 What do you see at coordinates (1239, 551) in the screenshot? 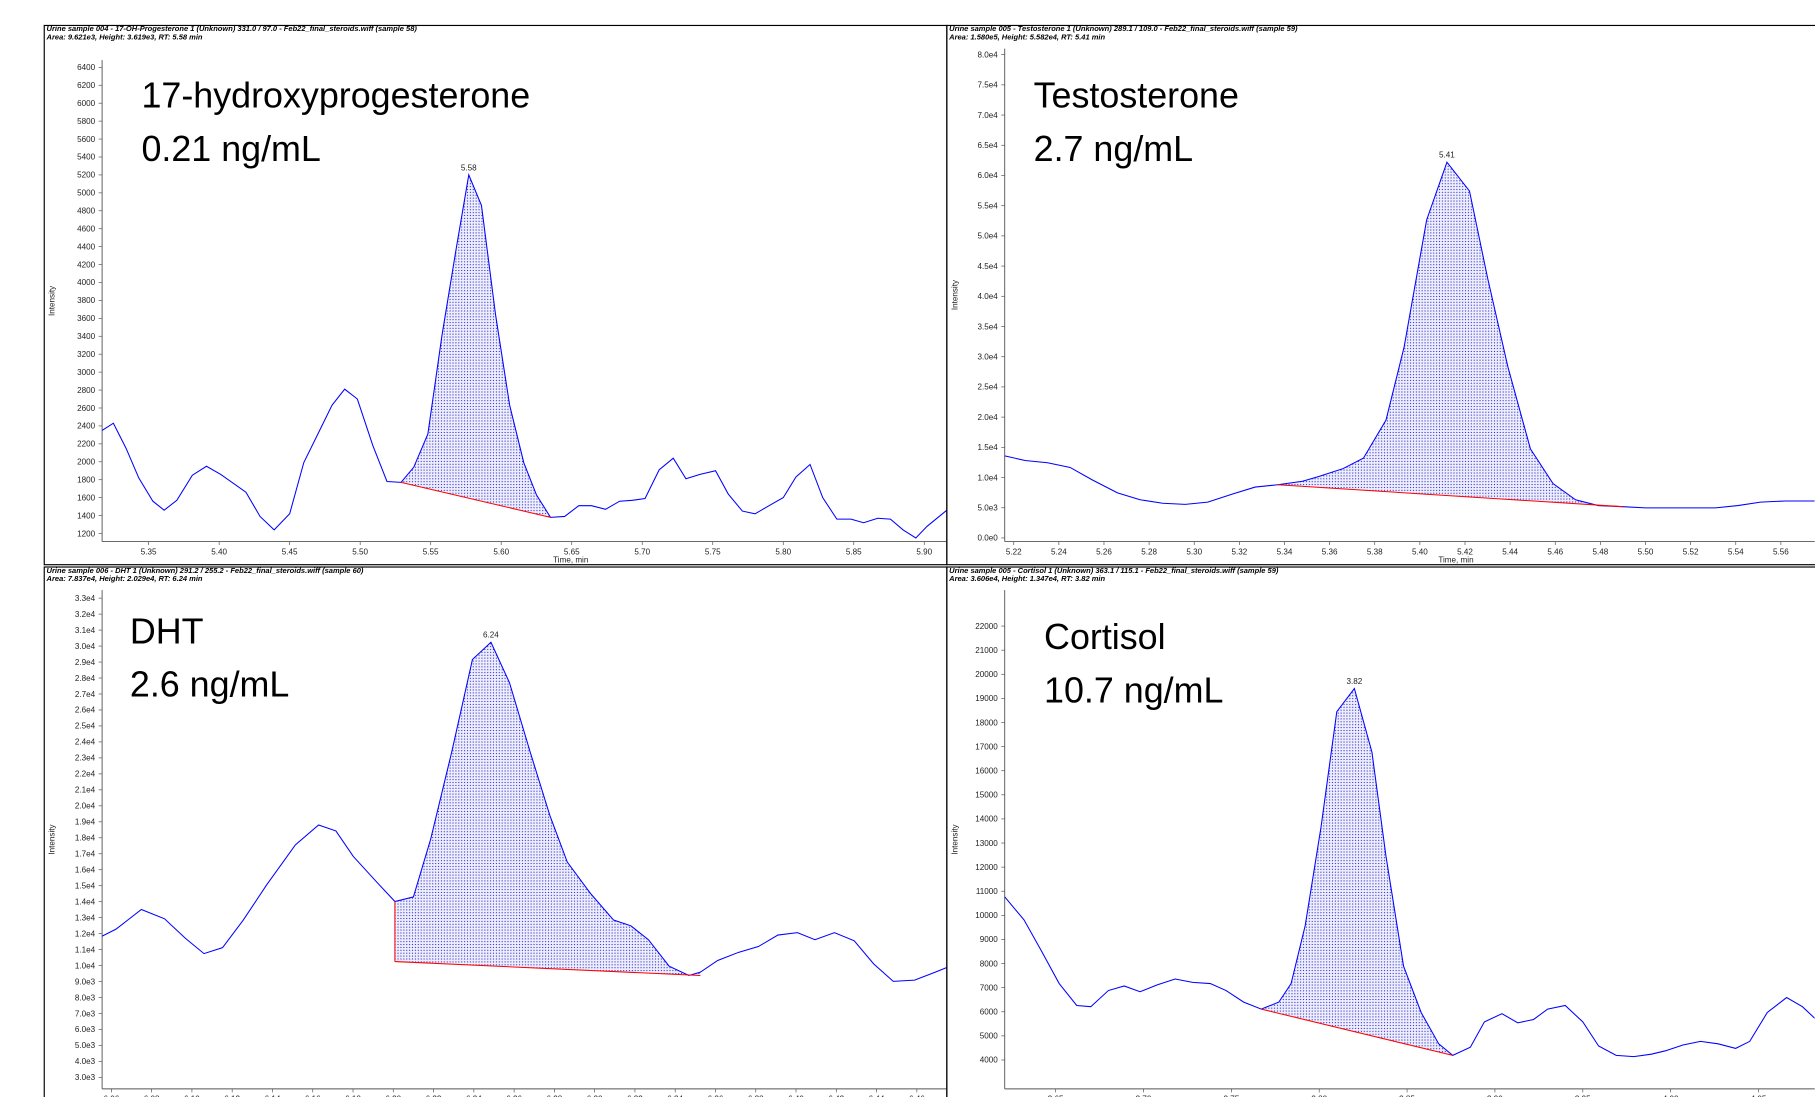
I see `x-tick-label: 5.32` at bounding box center [1239, 551].